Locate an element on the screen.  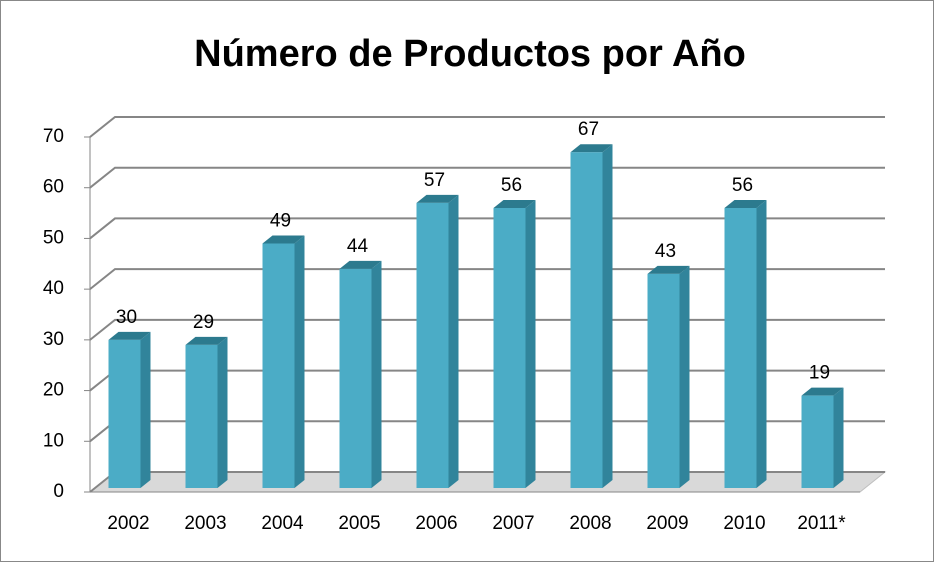
data-label: 30 is located at coordinates (126, 317).